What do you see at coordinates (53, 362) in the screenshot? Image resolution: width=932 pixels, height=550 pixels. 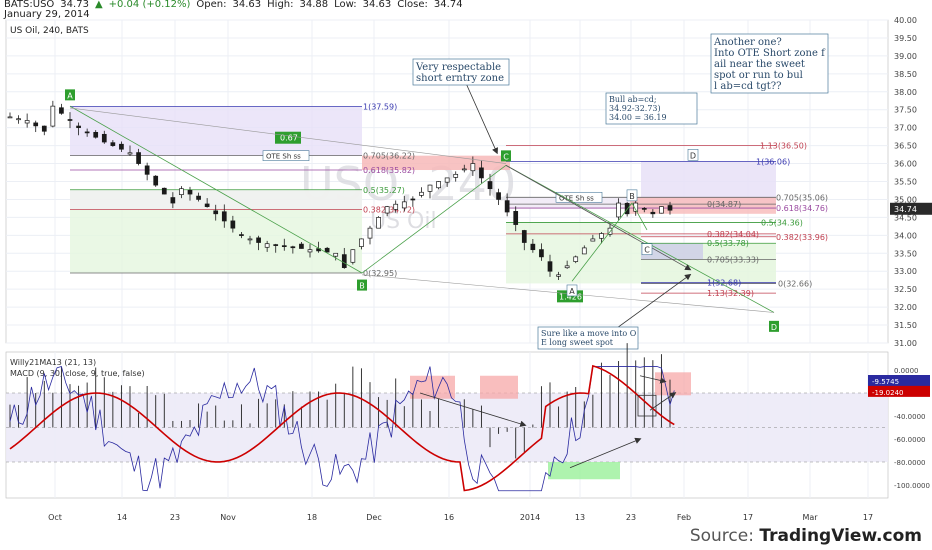 I see `indicator-name-1: Willy21MA13 (21, 13)` at bounding box center [53, 362].